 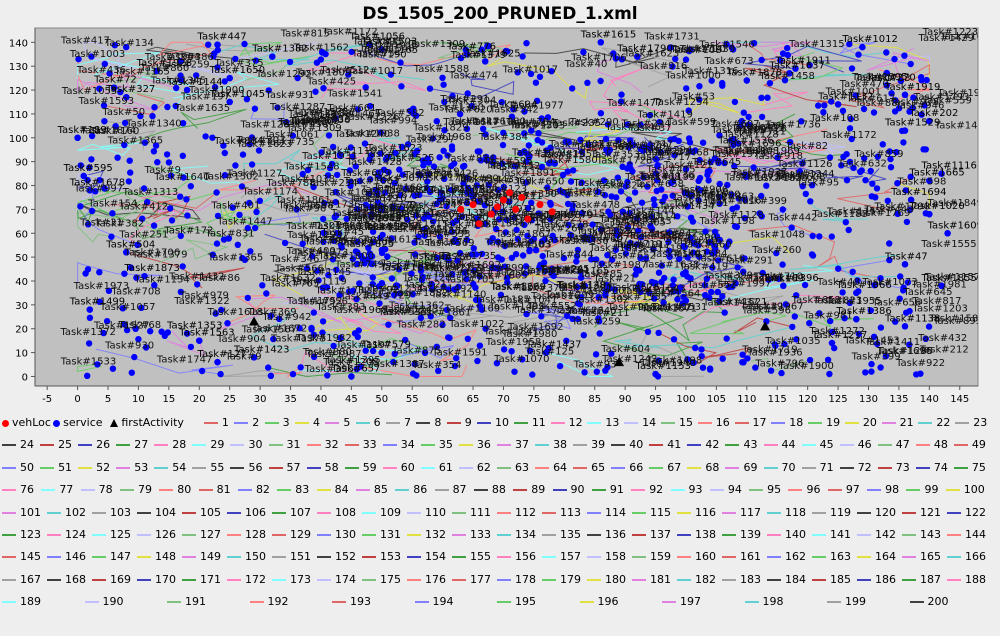 What do you see at coordinates (950, 32) in the screenshot?
I see `task-label-clutter: Task#1223` at bounding box center [950, 32].